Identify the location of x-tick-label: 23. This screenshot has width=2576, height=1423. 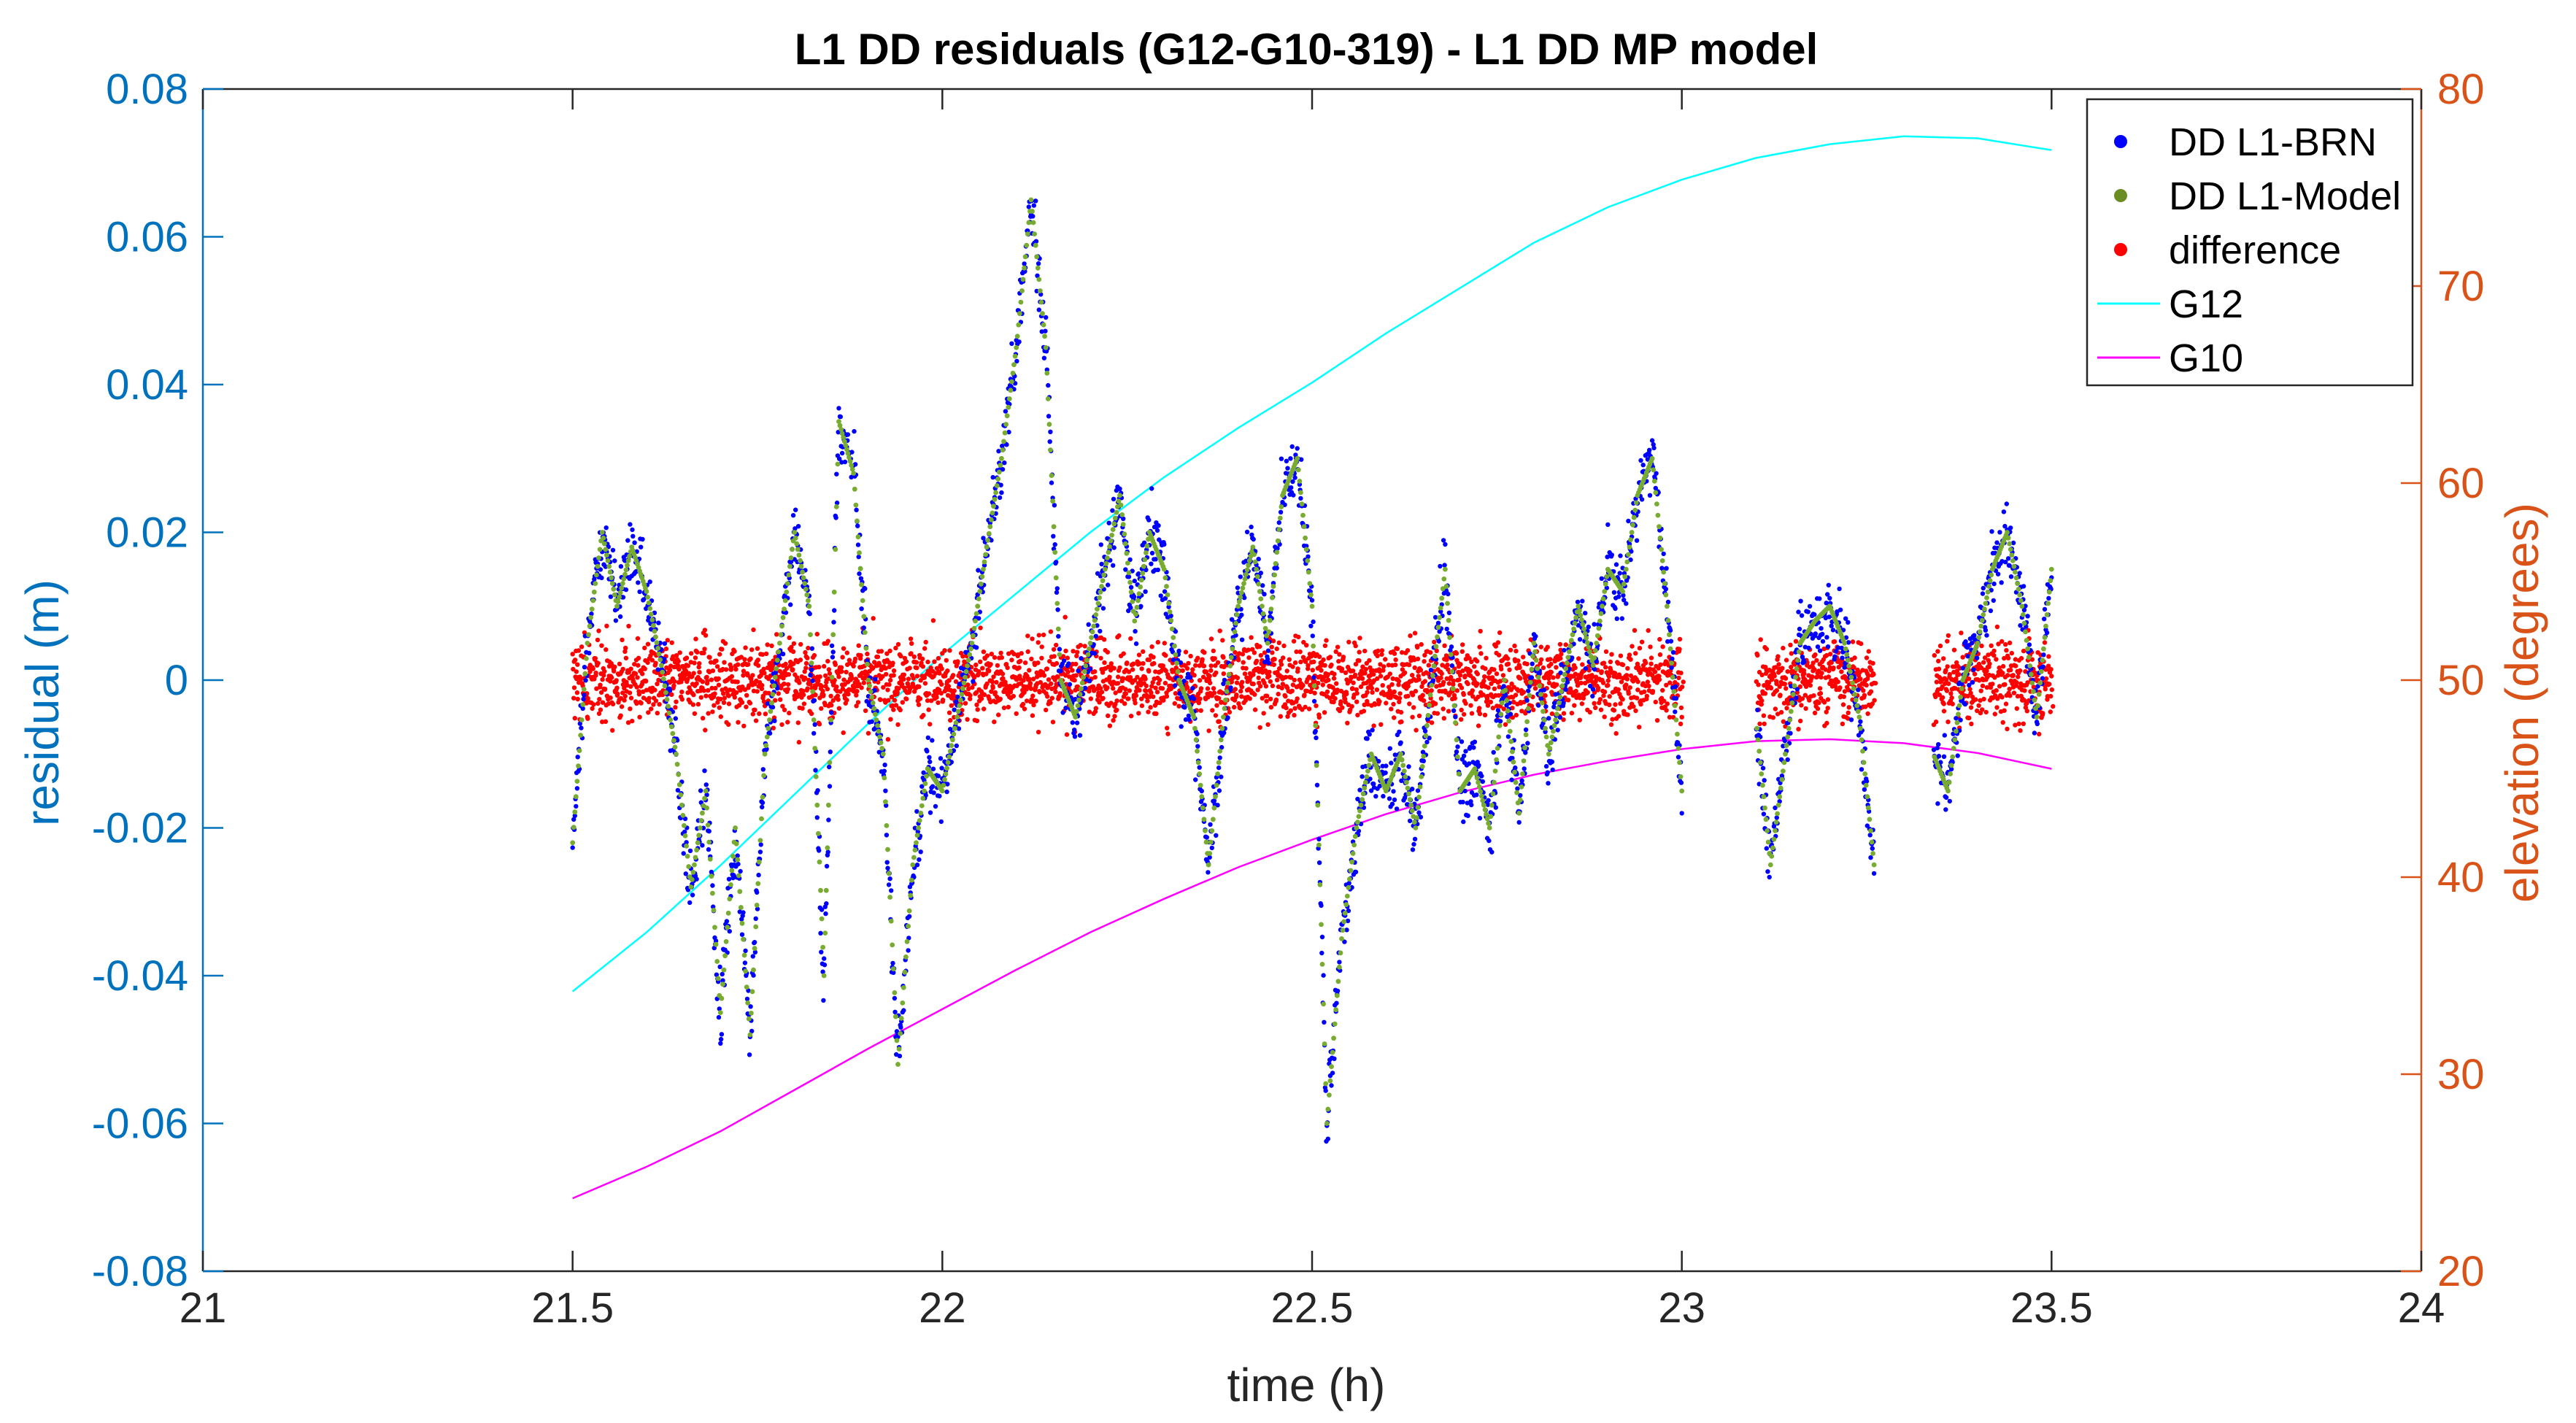
(1681, 1308).